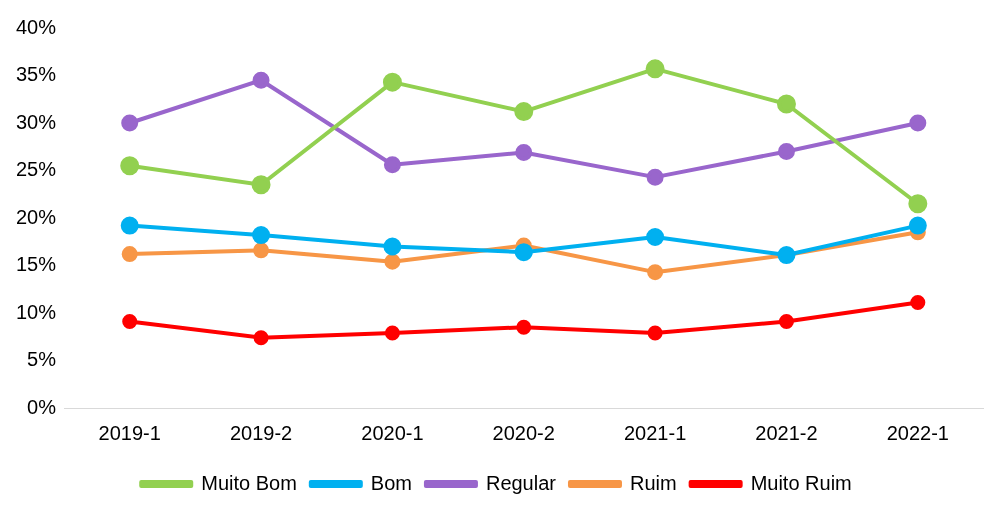 The height and width of the screenshot is (512, 1003). Describe the element at coordinates (36, 311) in the screenshot. I see `y-tick-label: 10%` at that location.